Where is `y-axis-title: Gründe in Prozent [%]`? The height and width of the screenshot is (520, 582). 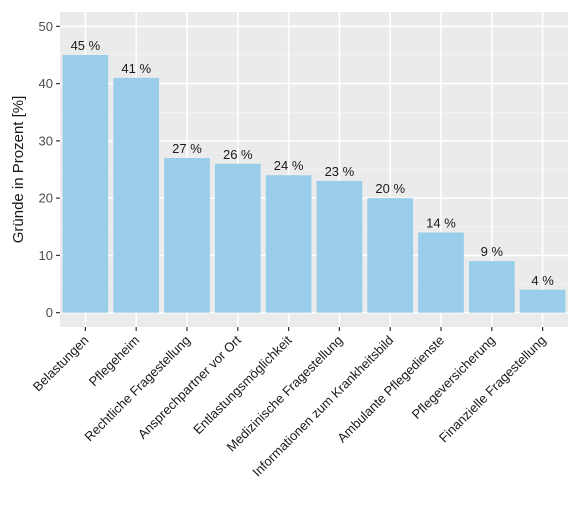 y-axis-title: Gründe in Prozent [%] is located at coordinates (18, 170).